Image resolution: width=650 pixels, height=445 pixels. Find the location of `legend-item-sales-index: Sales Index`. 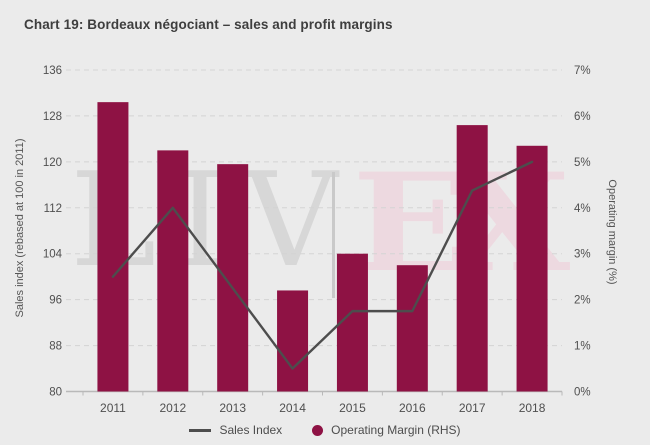

legend-item-sales-index: Sales Index is located at coordinates (235, 430).